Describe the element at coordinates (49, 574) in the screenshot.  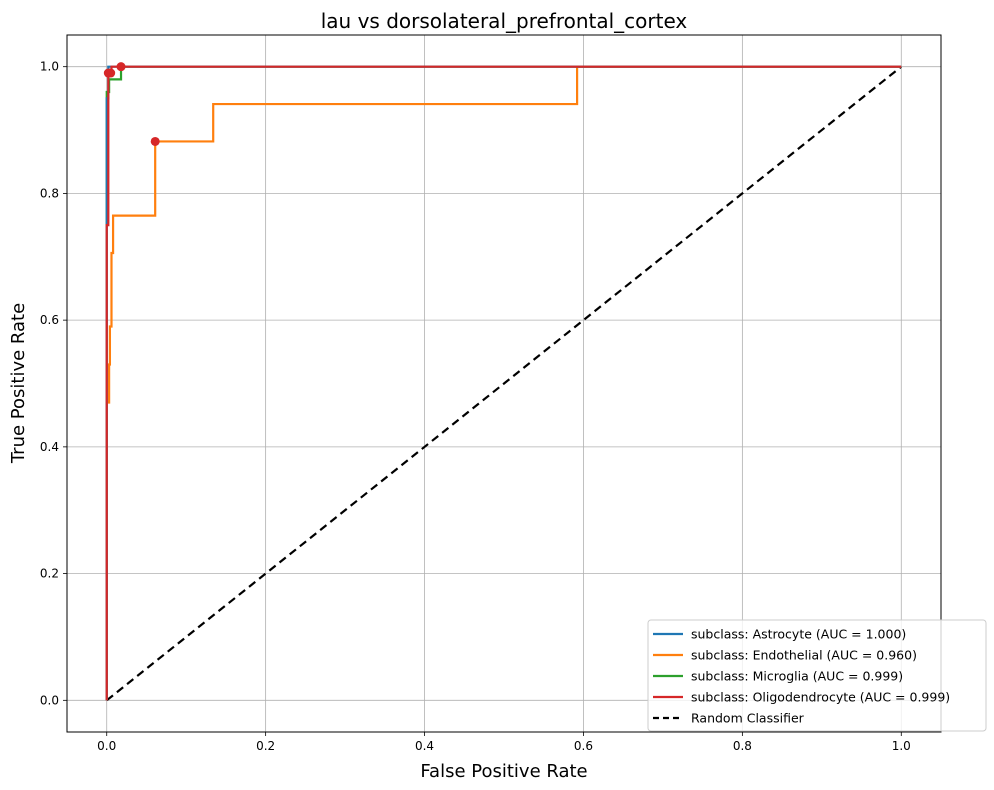
I see `y-tick-label: 0.2` at that location.